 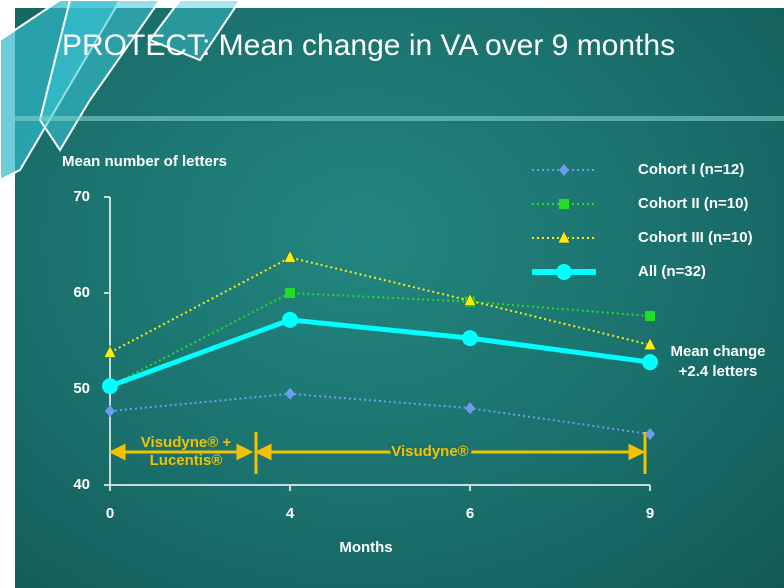 I want to click on x-tick-label: 4, so click(x=290, y=513).